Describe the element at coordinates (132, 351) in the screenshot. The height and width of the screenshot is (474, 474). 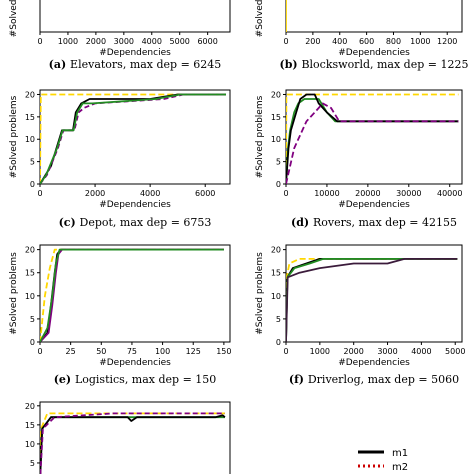
I see `x-tick-label: 75` at that location.